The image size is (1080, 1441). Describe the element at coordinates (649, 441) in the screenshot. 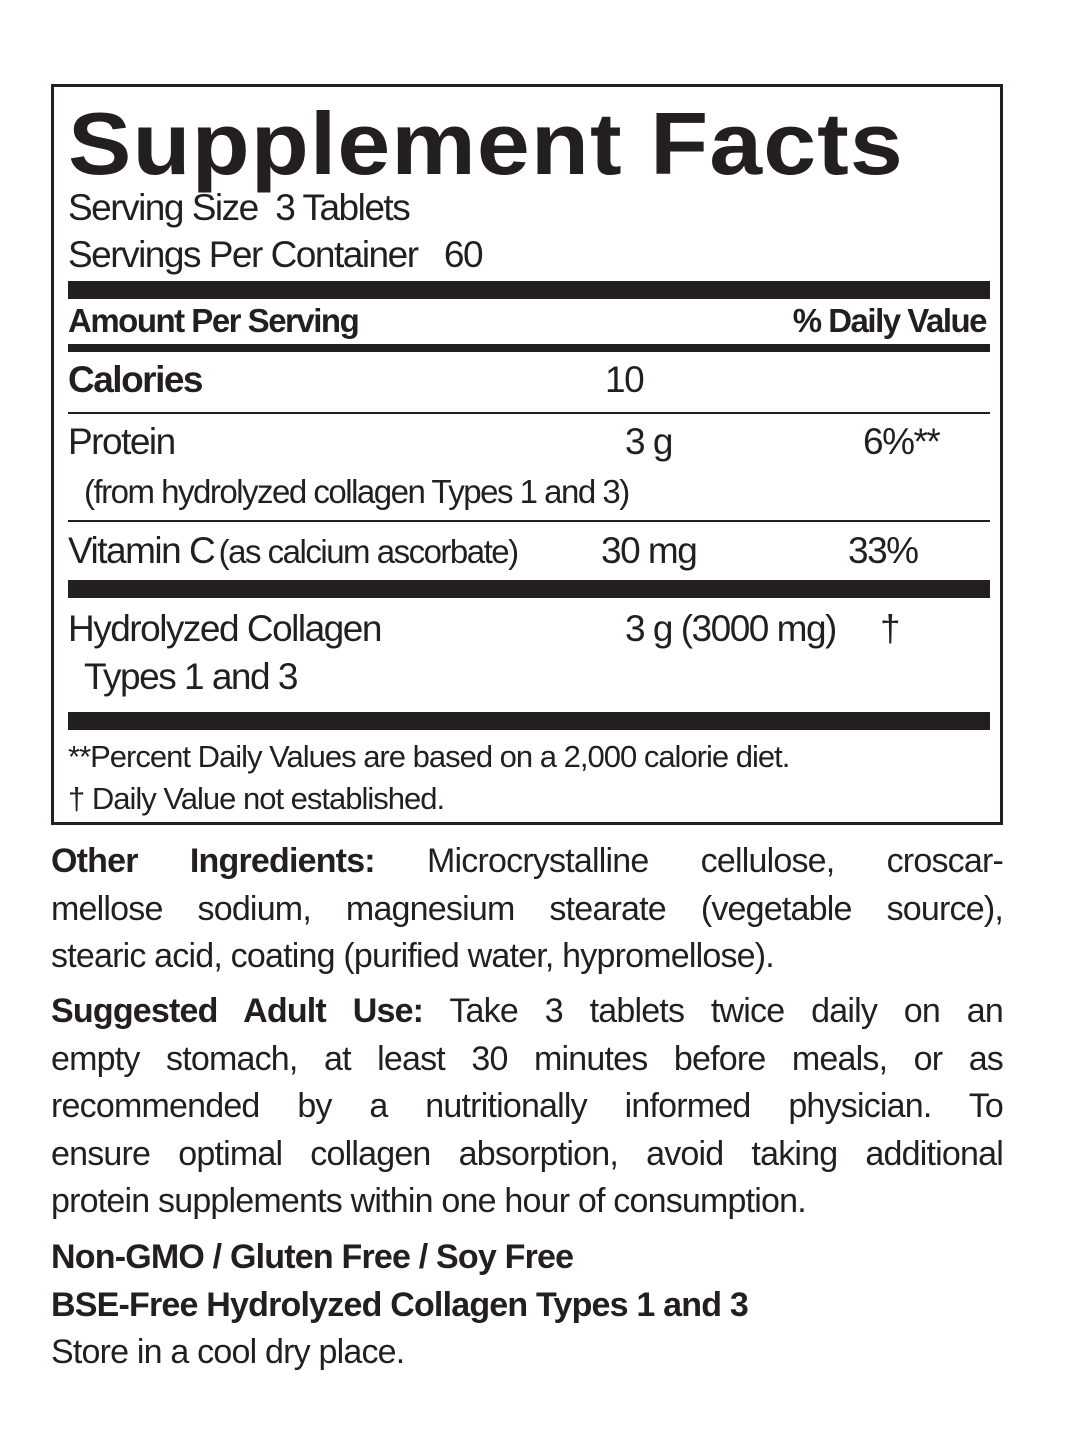

I see `protein-amount: 3 g` at that location.